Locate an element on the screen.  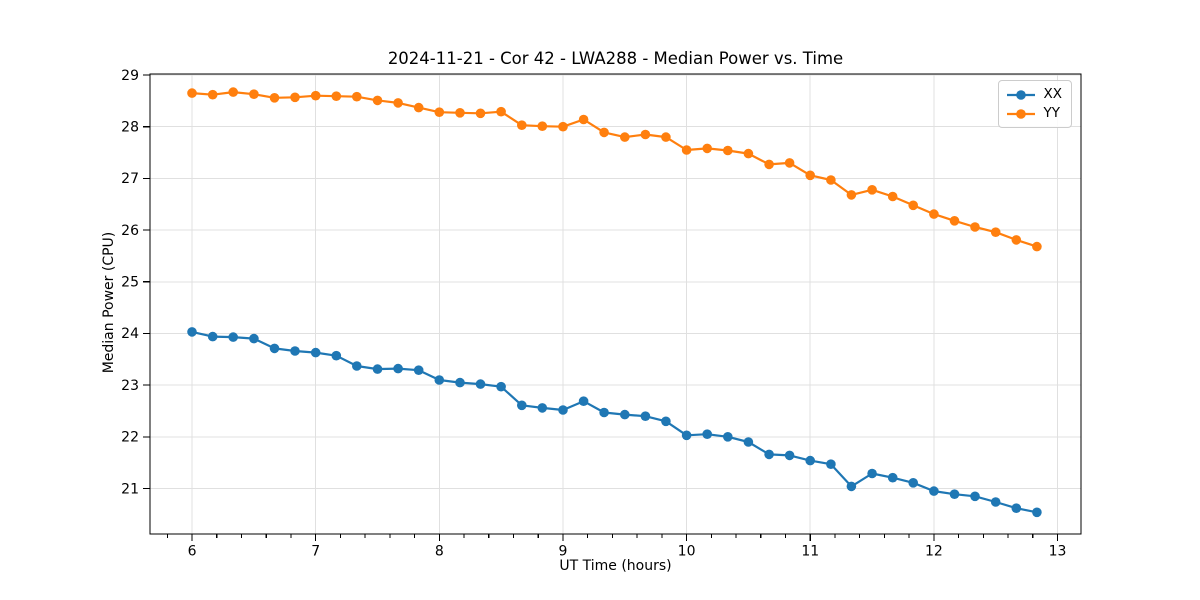
legend: XX YY is located at coordinates (1034, 104).